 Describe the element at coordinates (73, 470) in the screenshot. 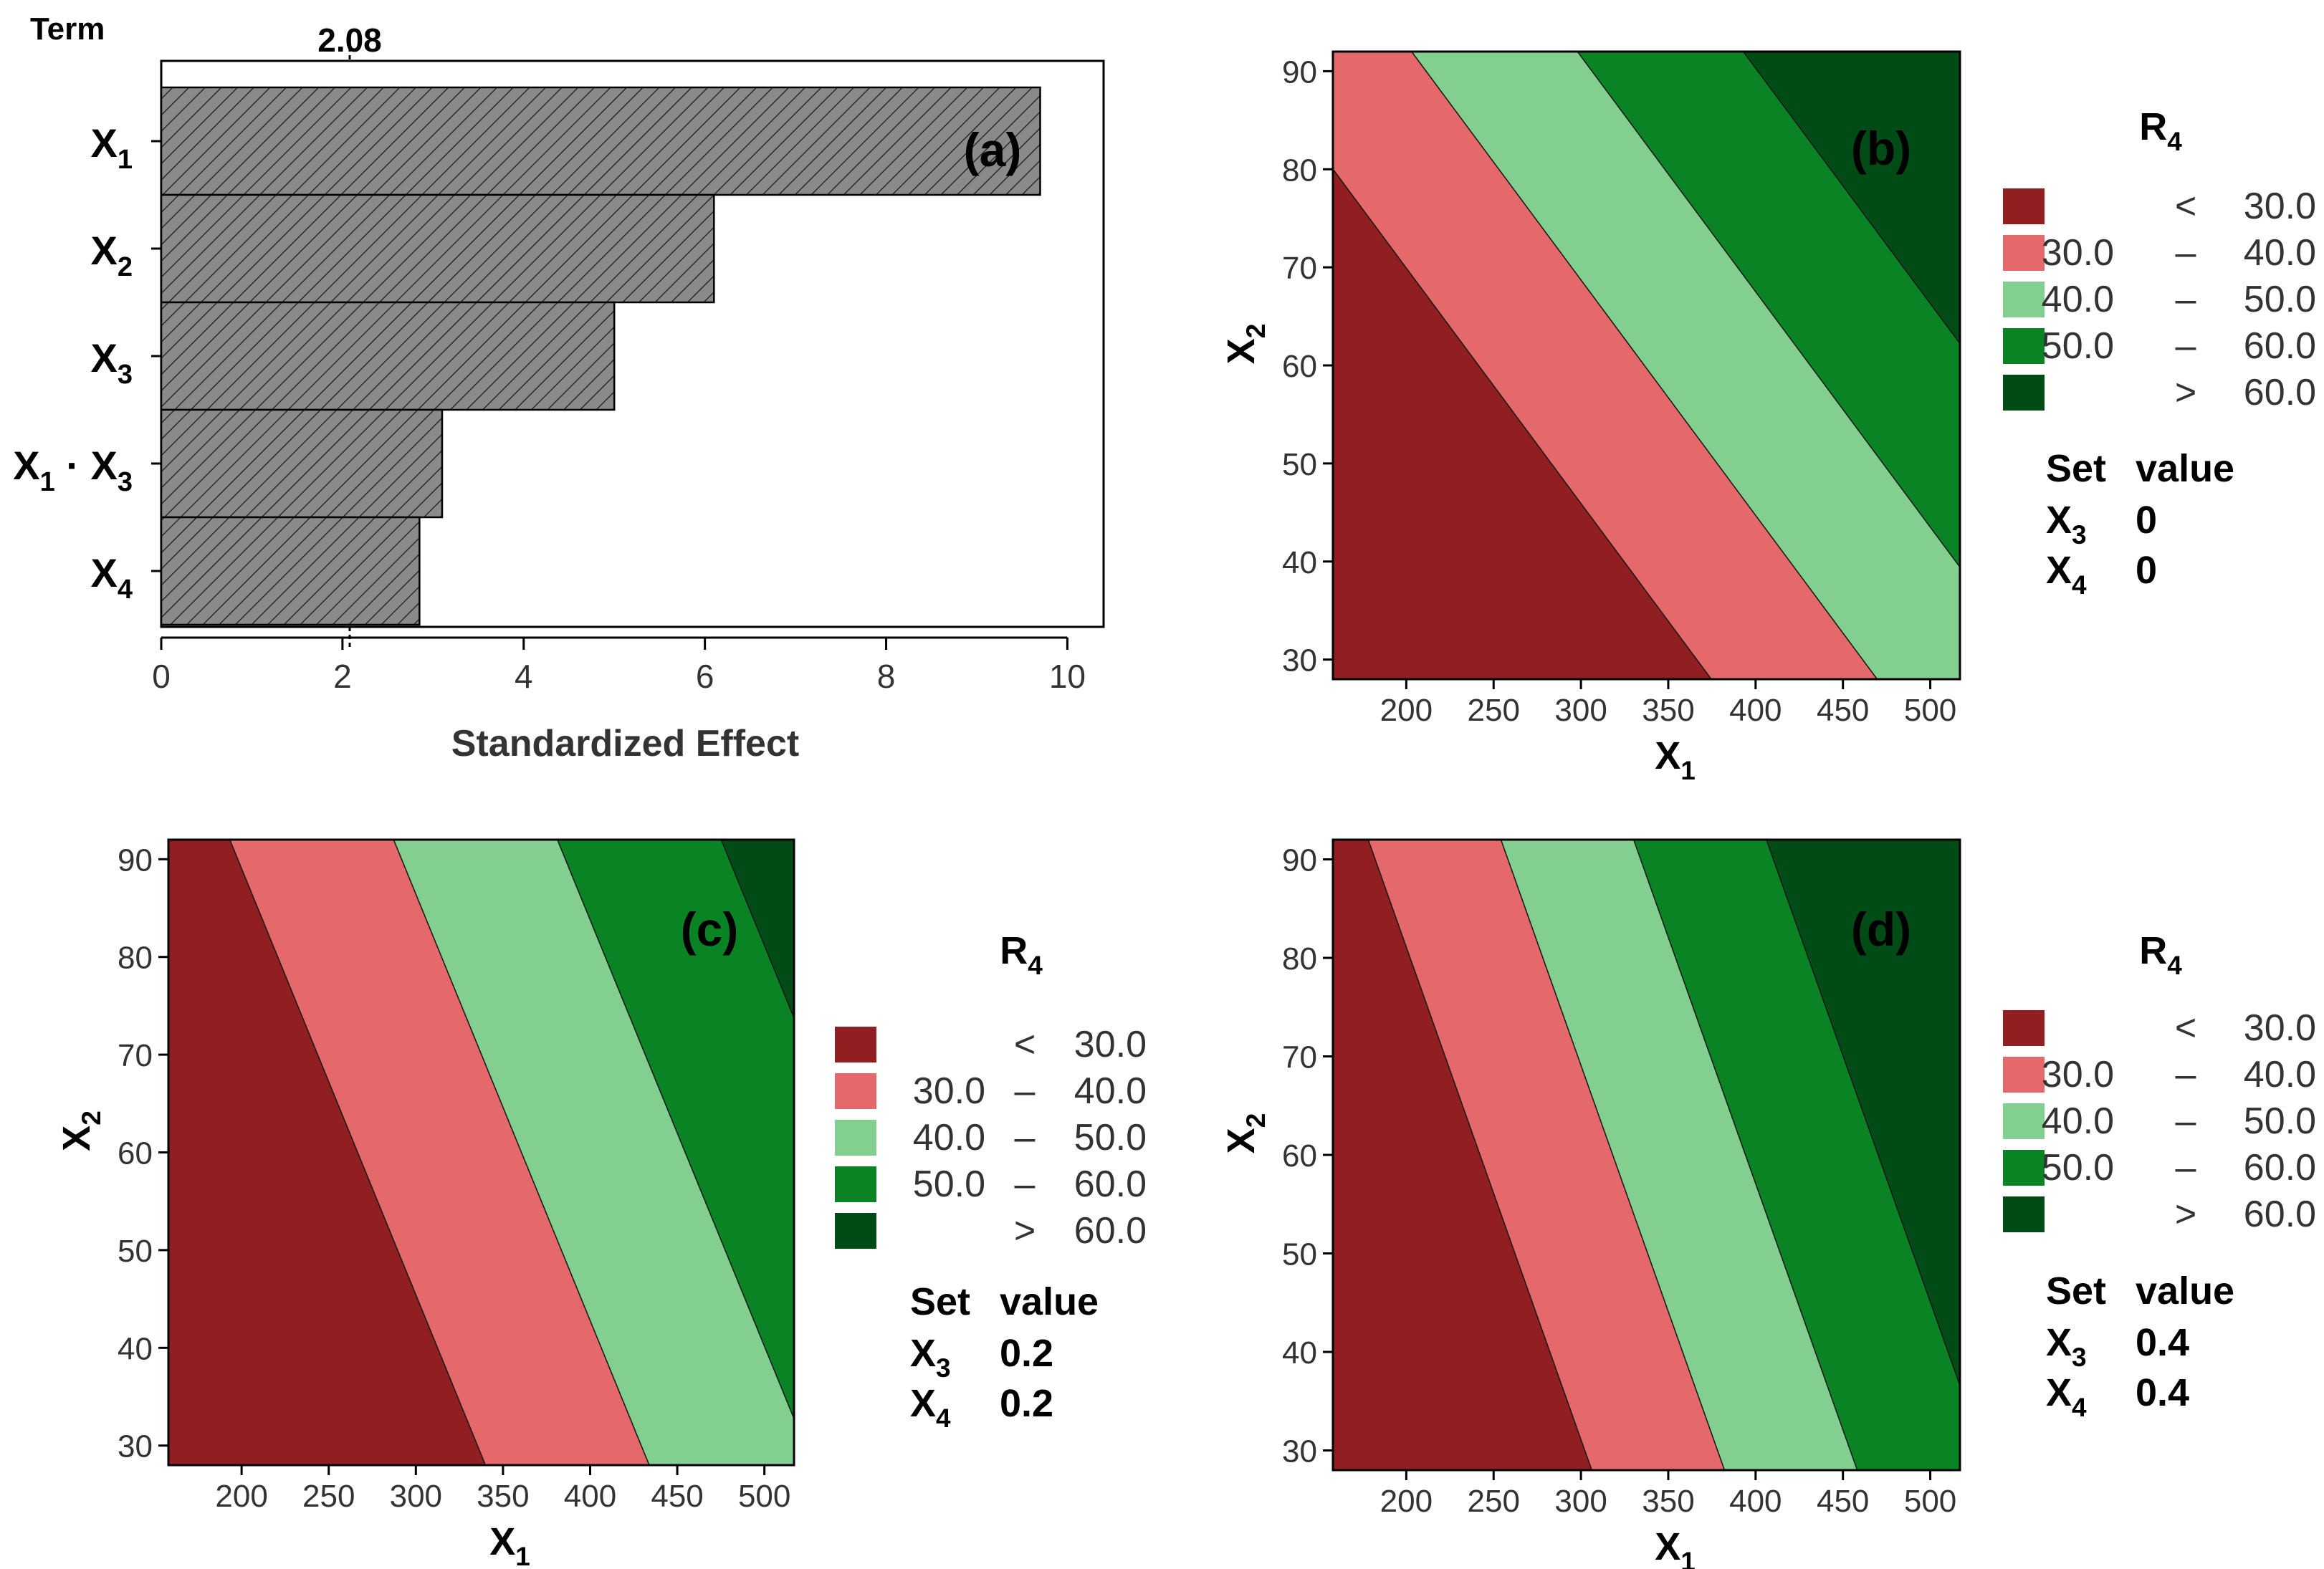

I see `category-label: X1 · X3` at that location.